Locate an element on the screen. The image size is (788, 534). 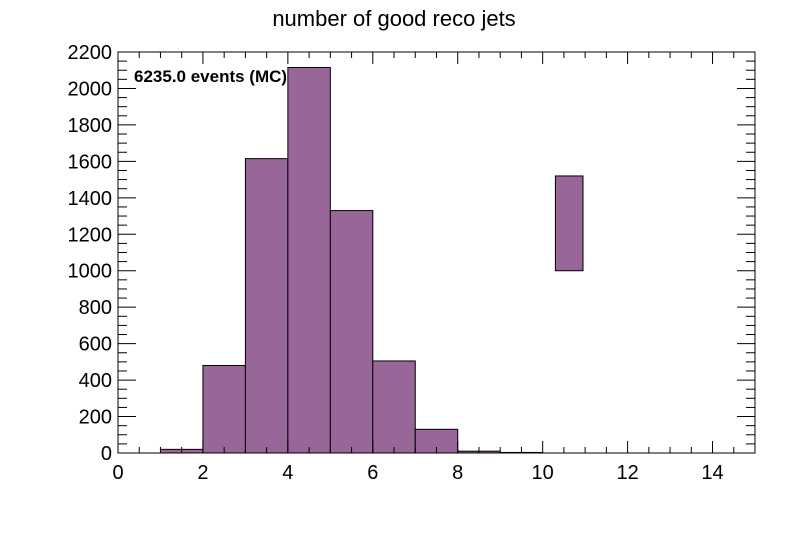
y-tick-label: 200 is located at coordinates (95, 418).